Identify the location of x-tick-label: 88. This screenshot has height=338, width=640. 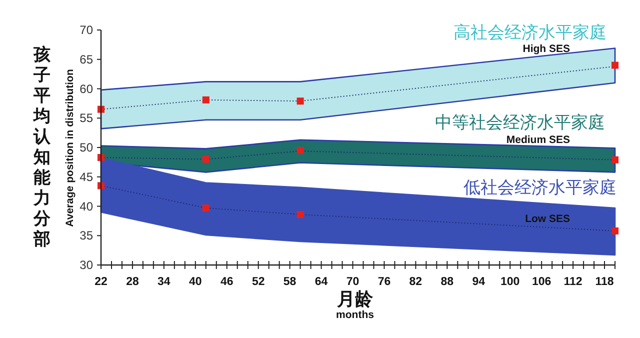
(447, 282).